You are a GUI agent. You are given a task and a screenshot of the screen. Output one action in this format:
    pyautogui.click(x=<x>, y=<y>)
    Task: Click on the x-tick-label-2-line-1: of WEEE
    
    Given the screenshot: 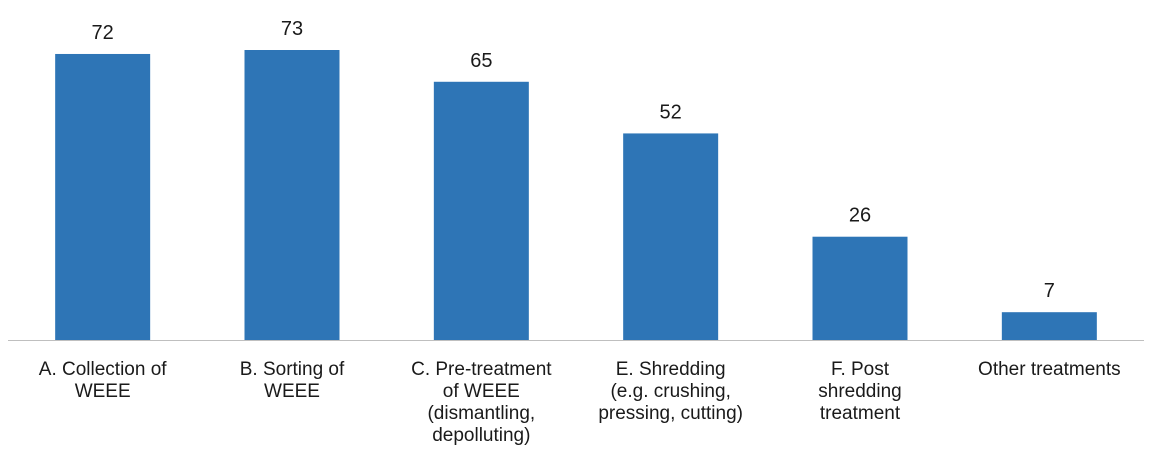 What is the action you would take?
    pyautogui.click(x=481, y=391)
    